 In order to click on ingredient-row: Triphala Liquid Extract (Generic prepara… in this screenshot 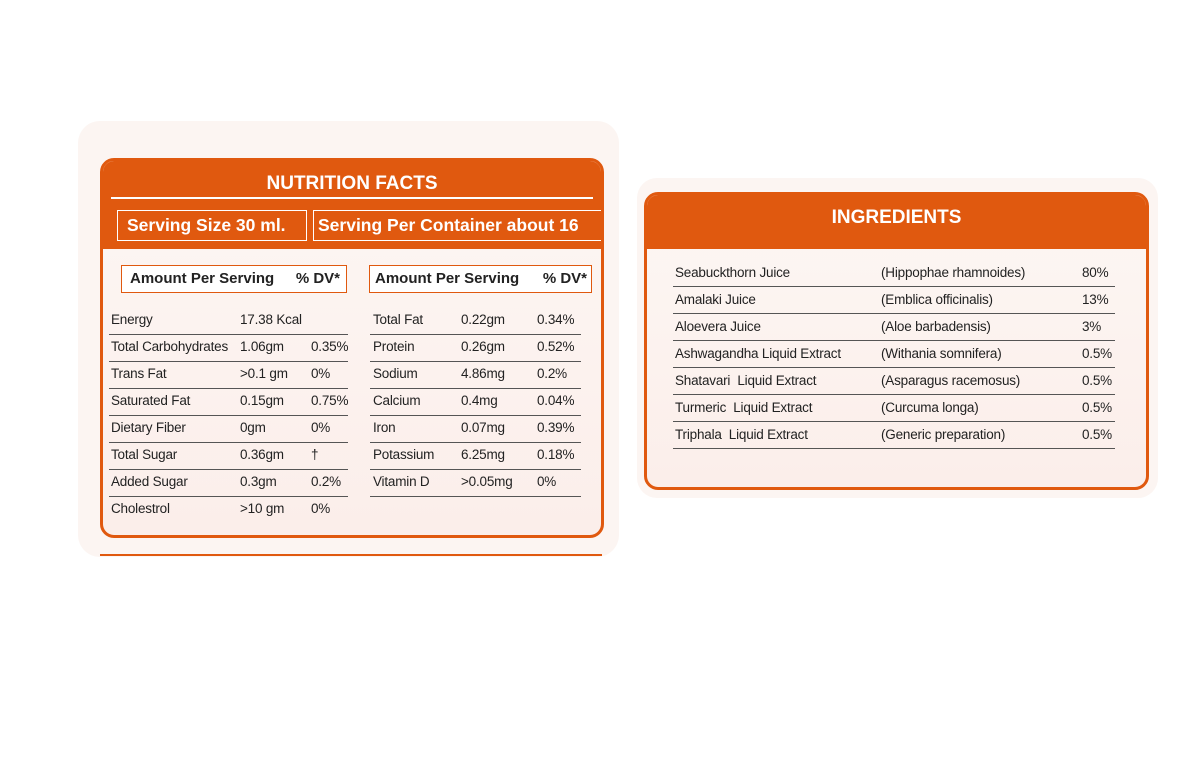, I will do `click(894, 435)`.